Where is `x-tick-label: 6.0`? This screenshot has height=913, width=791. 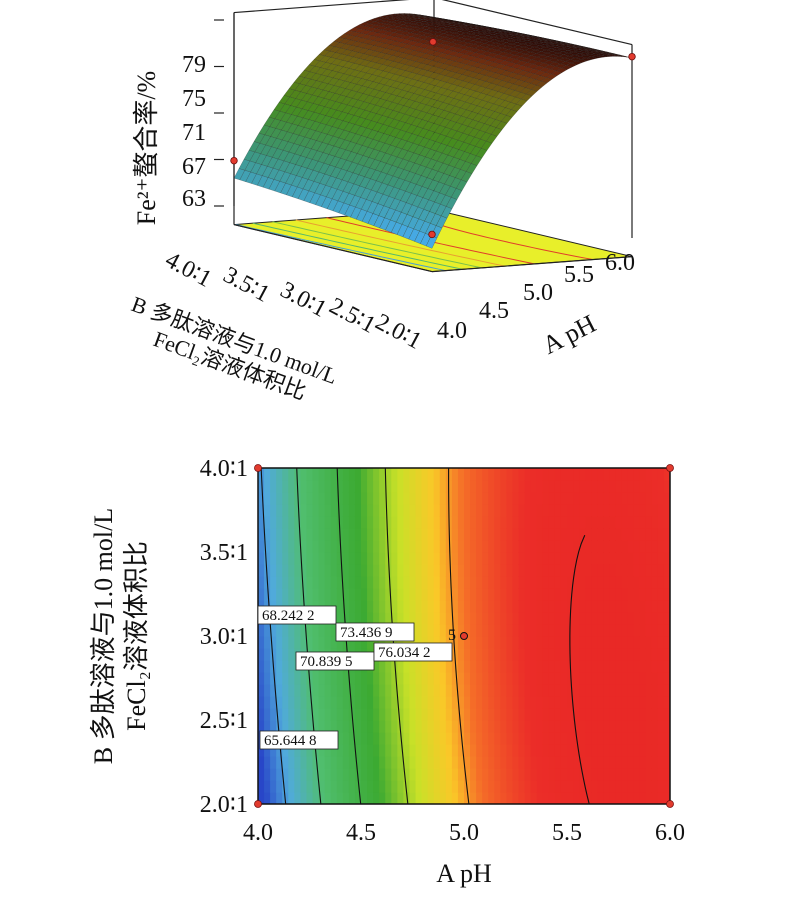
x-tick-label: 6.0 is located at coordinates (620, 263).